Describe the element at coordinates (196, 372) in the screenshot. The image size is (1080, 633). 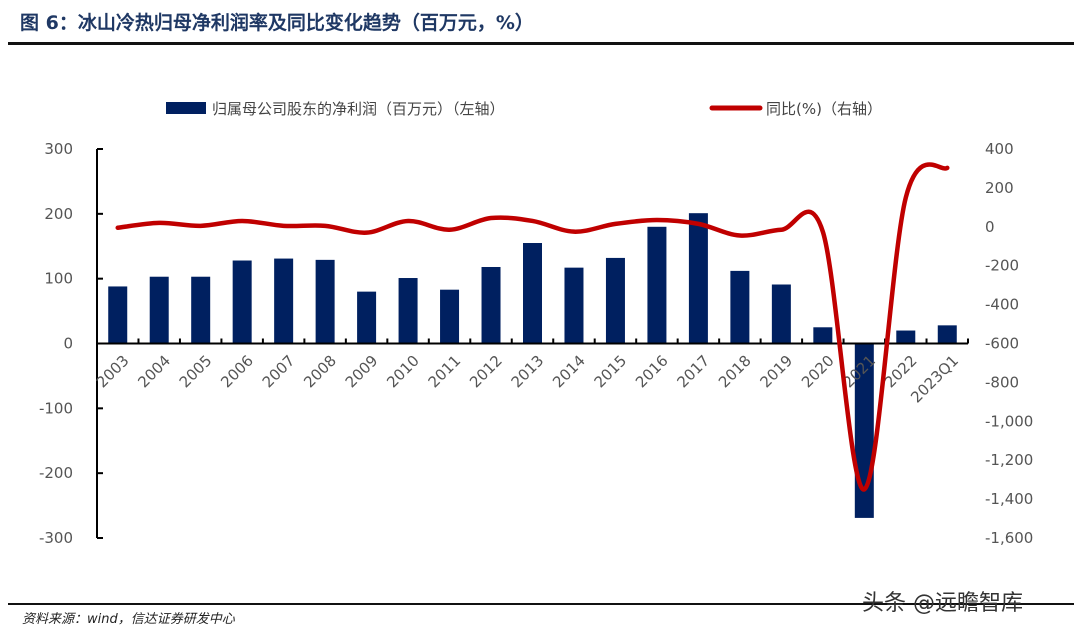
I see `x-axis-tick-label: 2005` at that location.